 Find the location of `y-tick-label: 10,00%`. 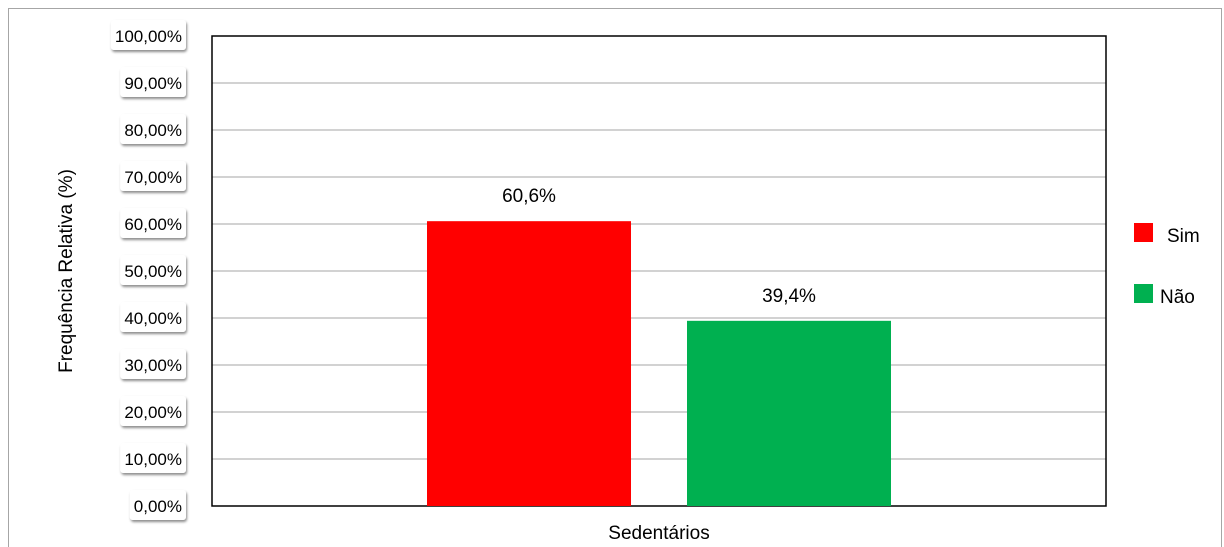

y-tick-label: 10,00% is located at coordinates (153, 459).